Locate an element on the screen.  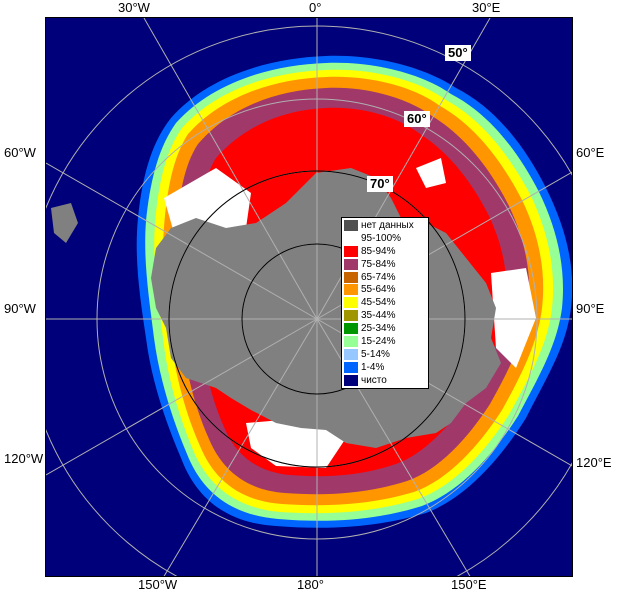
legend-label: 25-34% is located at coordinates (378, 329).